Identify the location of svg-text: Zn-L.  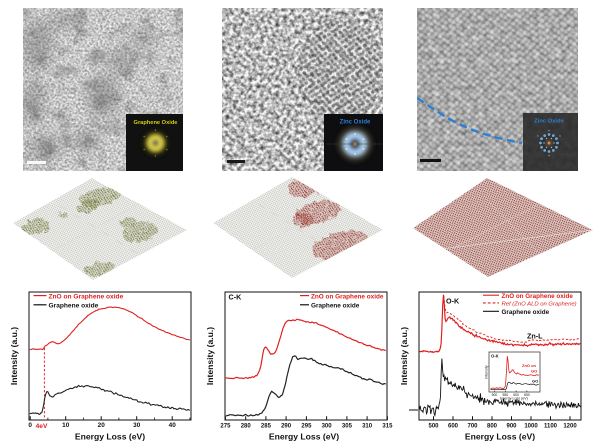
(535, 336).